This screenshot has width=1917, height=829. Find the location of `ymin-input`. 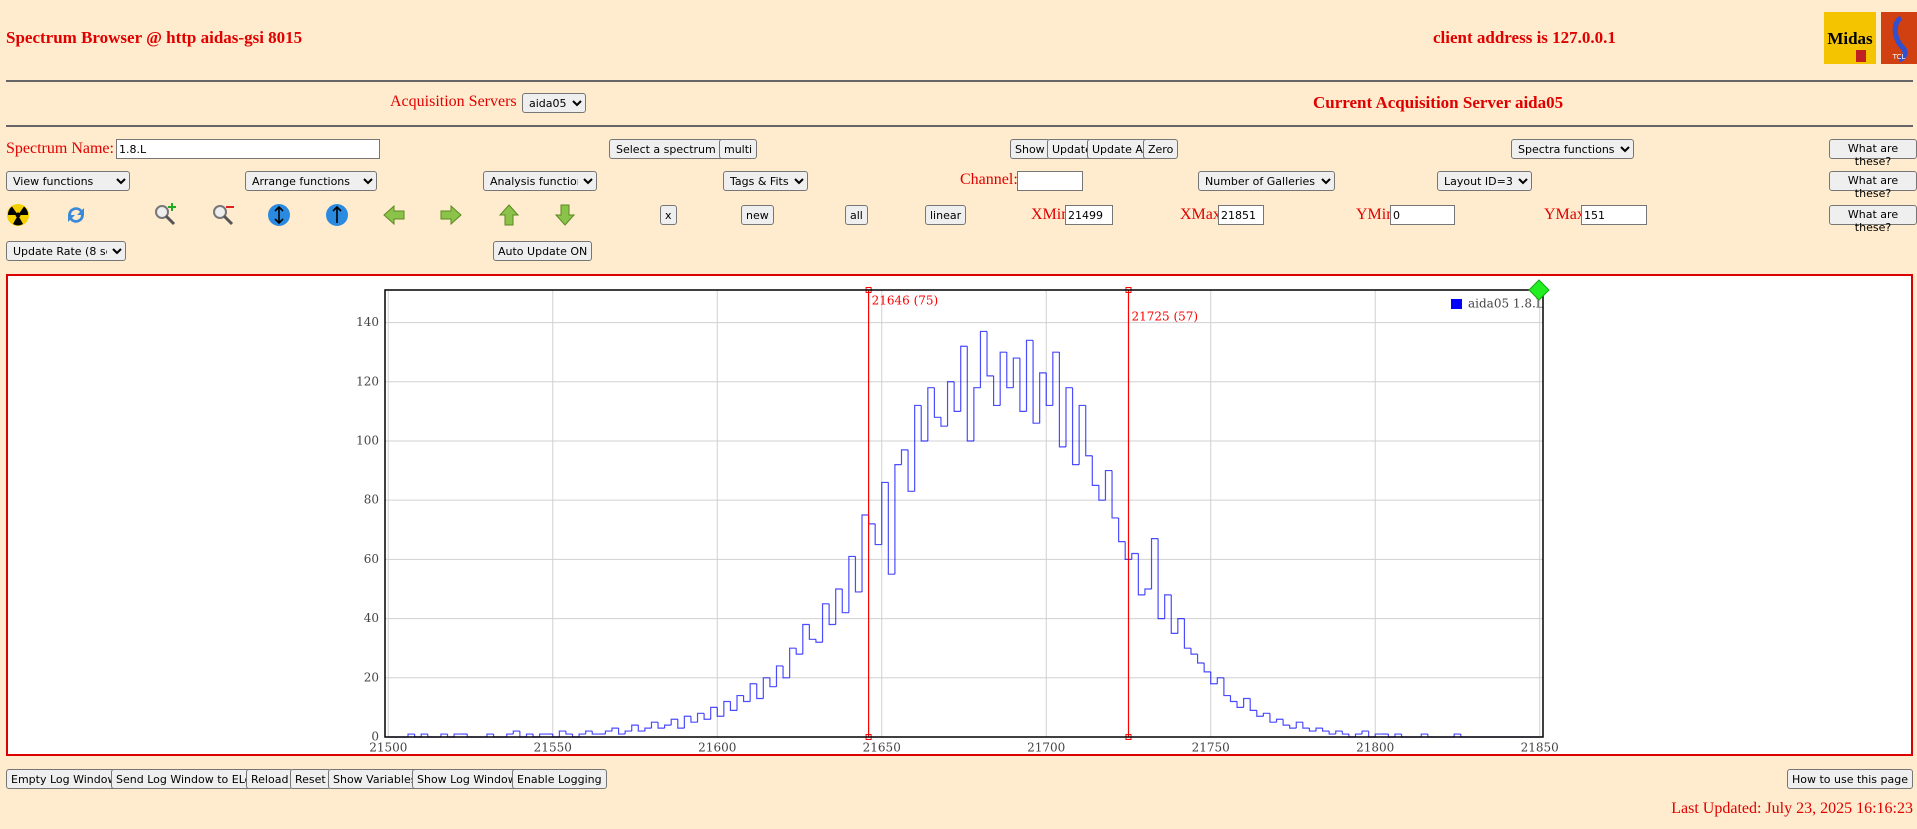

ymin-input is located at coordinates (1422, 215).